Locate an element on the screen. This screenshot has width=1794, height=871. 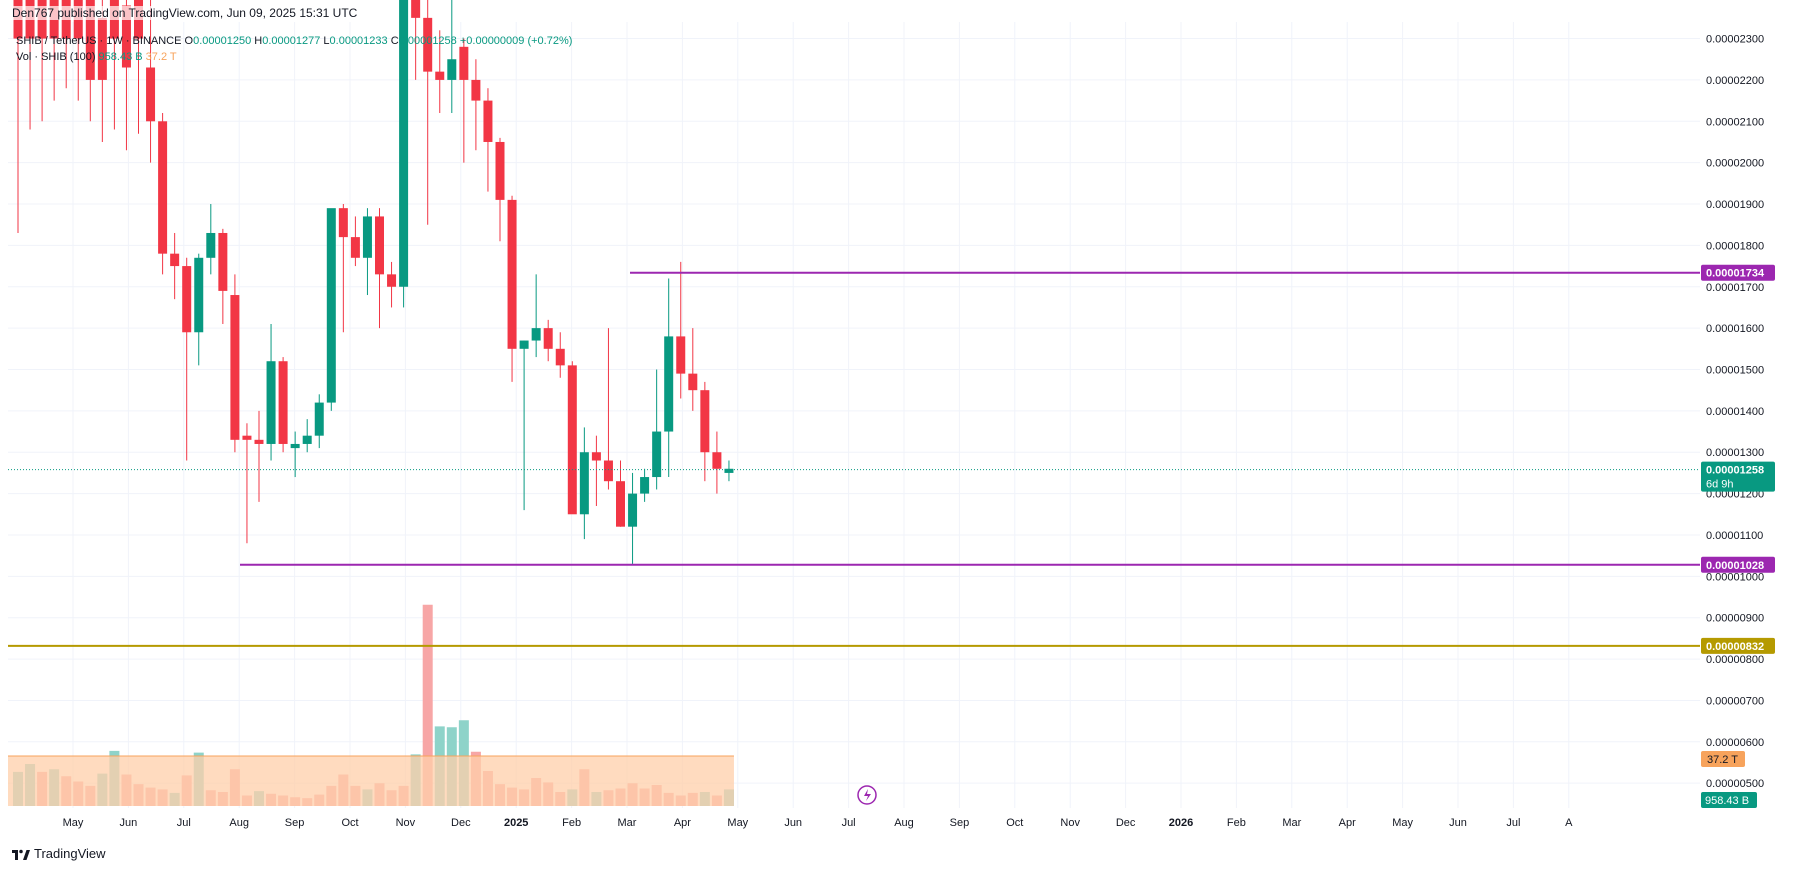
price-tick-label: 0.00000500 is located at coordinates (1735, 784).